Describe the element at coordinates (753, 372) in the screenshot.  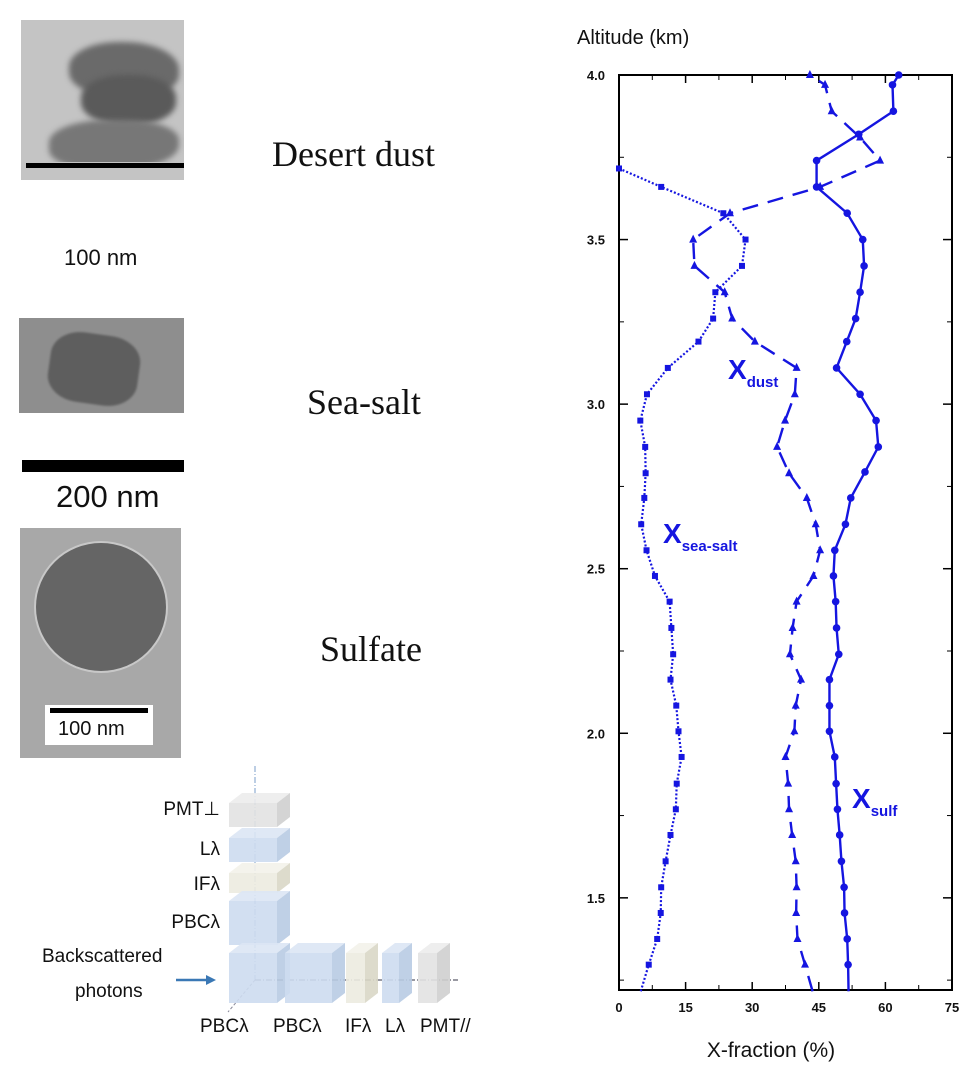
I see `series-label-dust: Xdust` at that location.